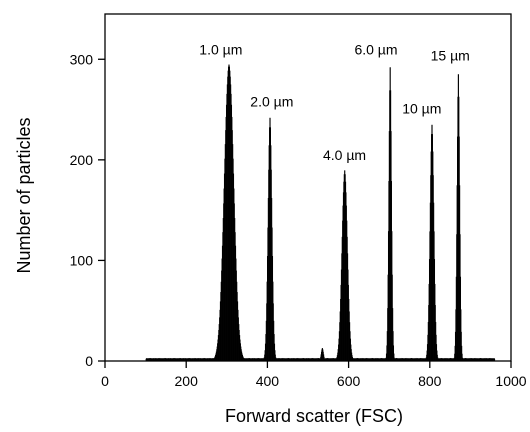 This screenshot has height=432, width=530. I want to click on y-axis-label: Number of particles, so click(24, 195).